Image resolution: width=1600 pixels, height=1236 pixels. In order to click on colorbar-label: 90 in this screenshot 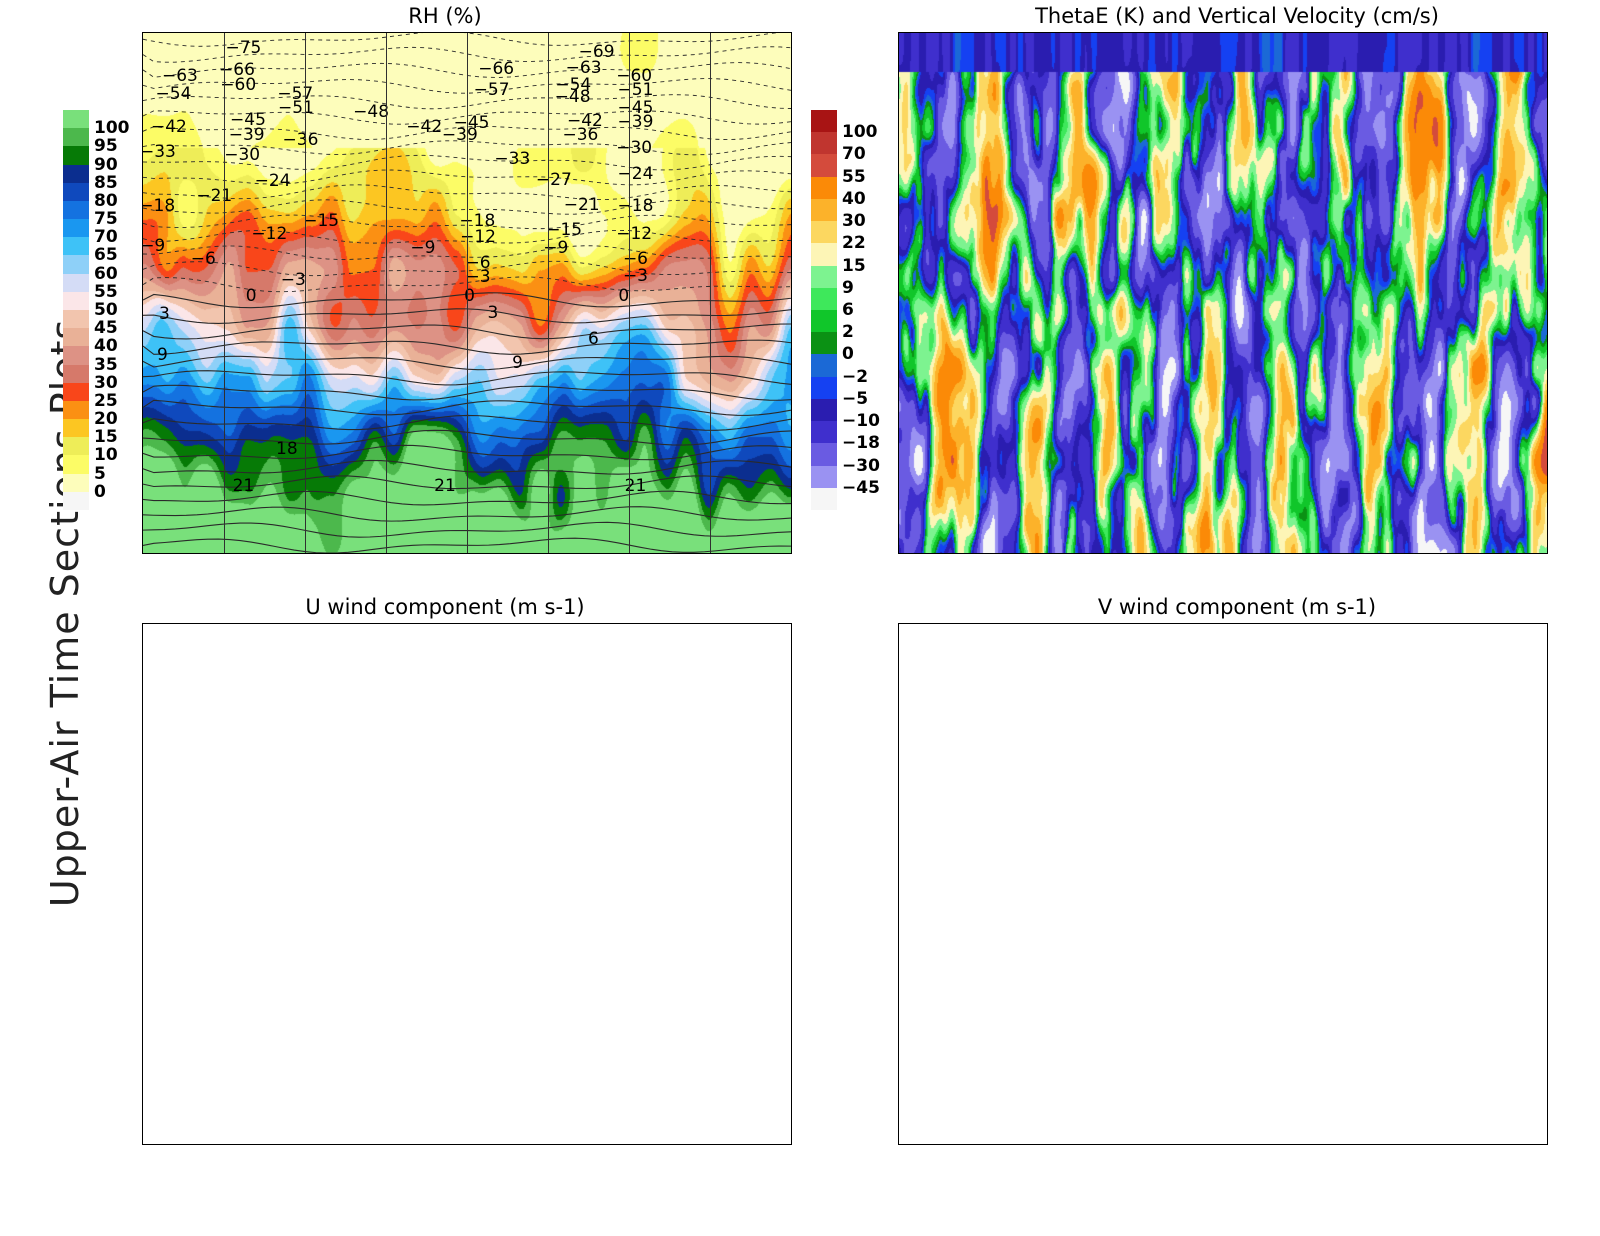, I will do `click(106, 164)`.